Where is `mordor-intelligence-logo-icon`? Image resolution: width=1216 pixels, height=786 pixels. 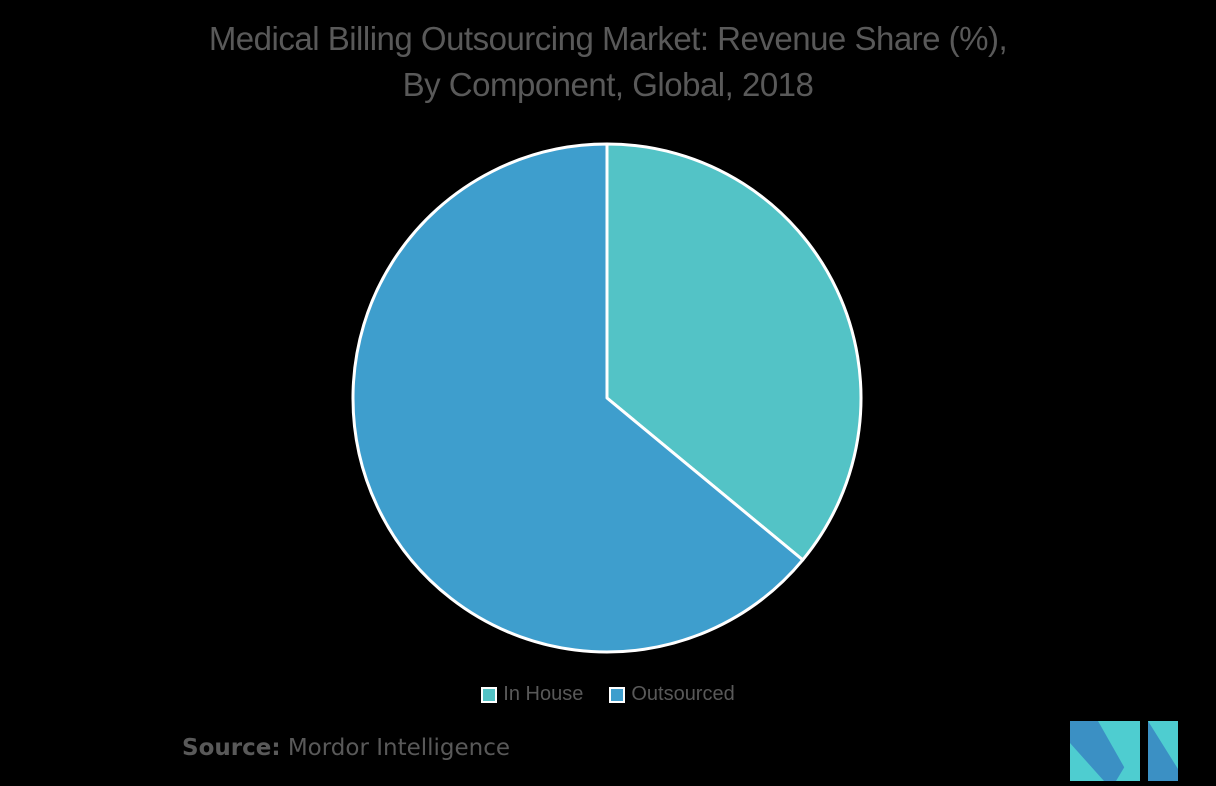 mordor-intelligence-logo-icon is located at coordinates (1124, 751).